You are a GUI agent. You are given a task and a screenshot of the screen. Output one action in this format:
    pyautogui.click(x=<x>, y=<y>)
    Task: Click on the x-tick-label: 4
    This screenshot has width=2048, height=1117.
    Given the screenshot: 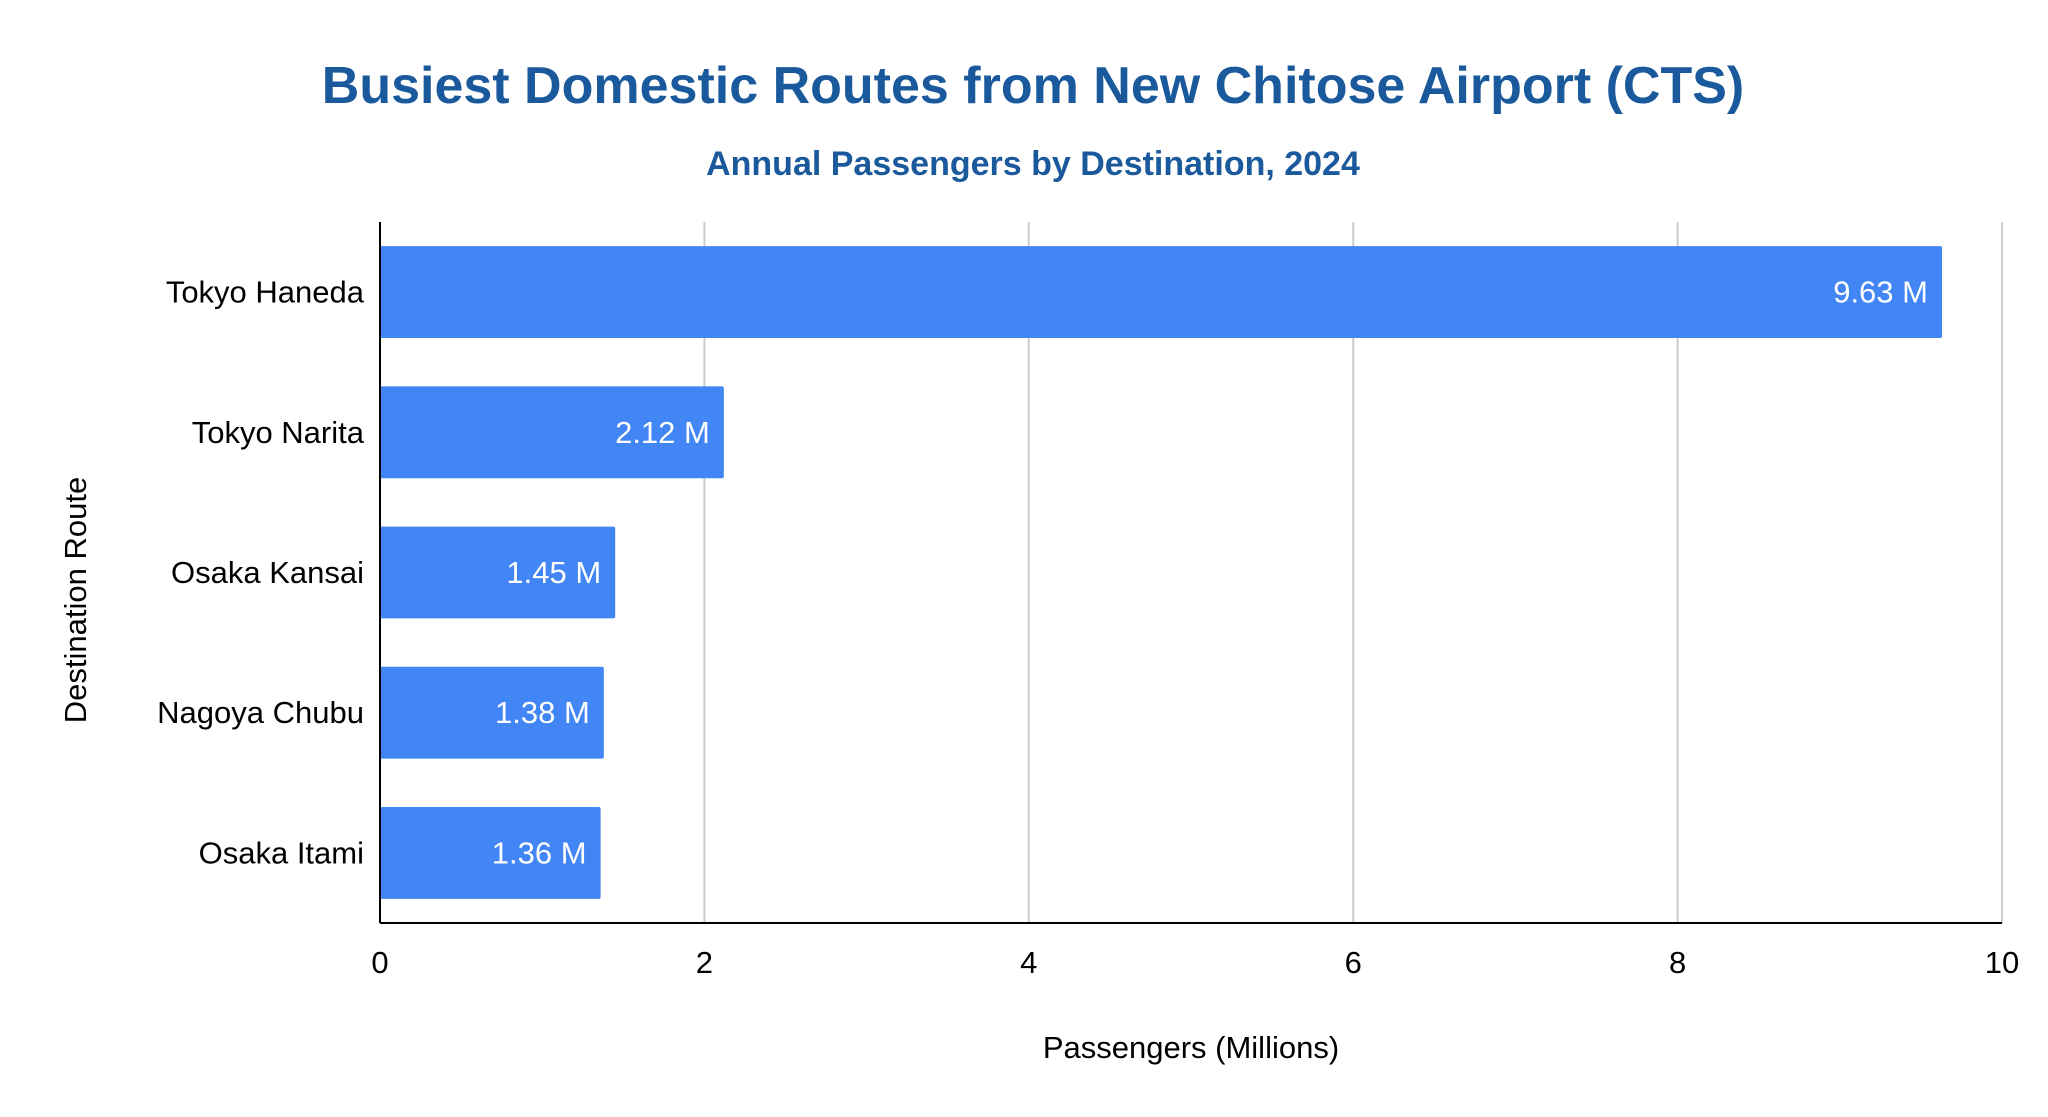 What is the action you would take?
    pyautogui.click(x=1028, y=962)
    